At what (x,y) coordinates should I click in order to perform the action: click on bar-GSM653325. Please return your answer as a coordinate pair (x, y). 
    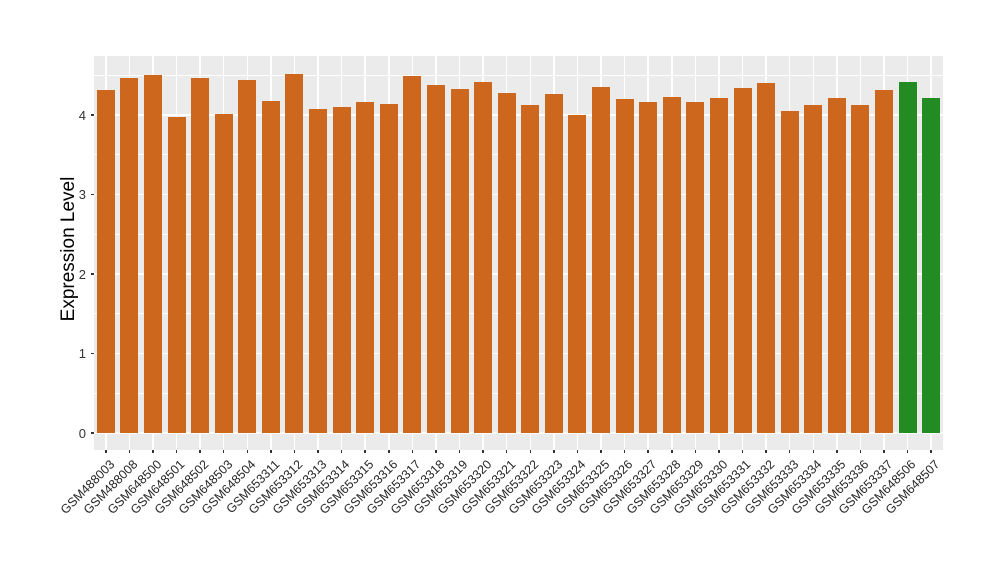
    Looking at the image, I should click on (601, 260).